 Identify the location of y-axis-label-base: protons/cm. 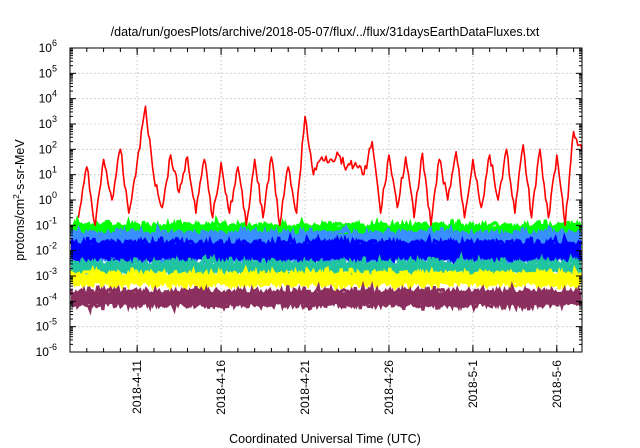
(20, 230).